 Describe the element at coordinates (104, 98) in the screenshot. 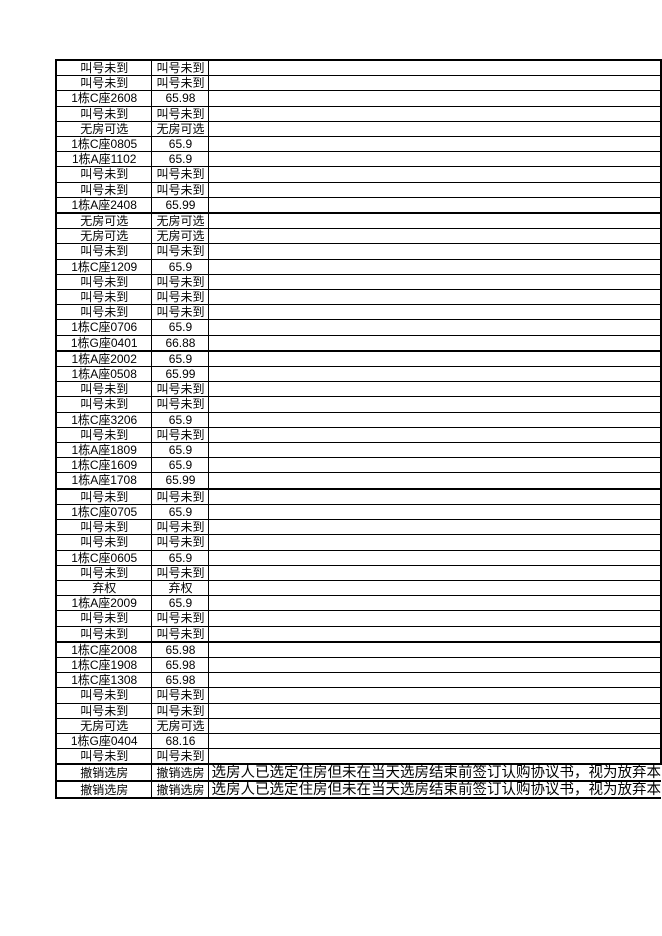

I see `cell: 1栋C座2608` at that location.